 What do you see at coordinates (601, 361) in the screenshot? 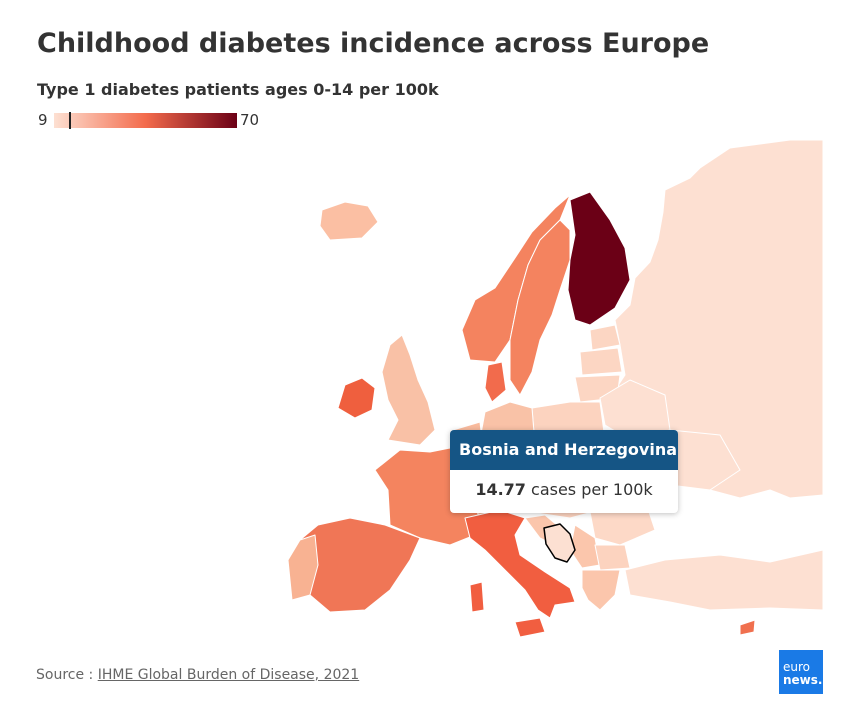
I see `region-latvia` at bounding box center [601, 361].